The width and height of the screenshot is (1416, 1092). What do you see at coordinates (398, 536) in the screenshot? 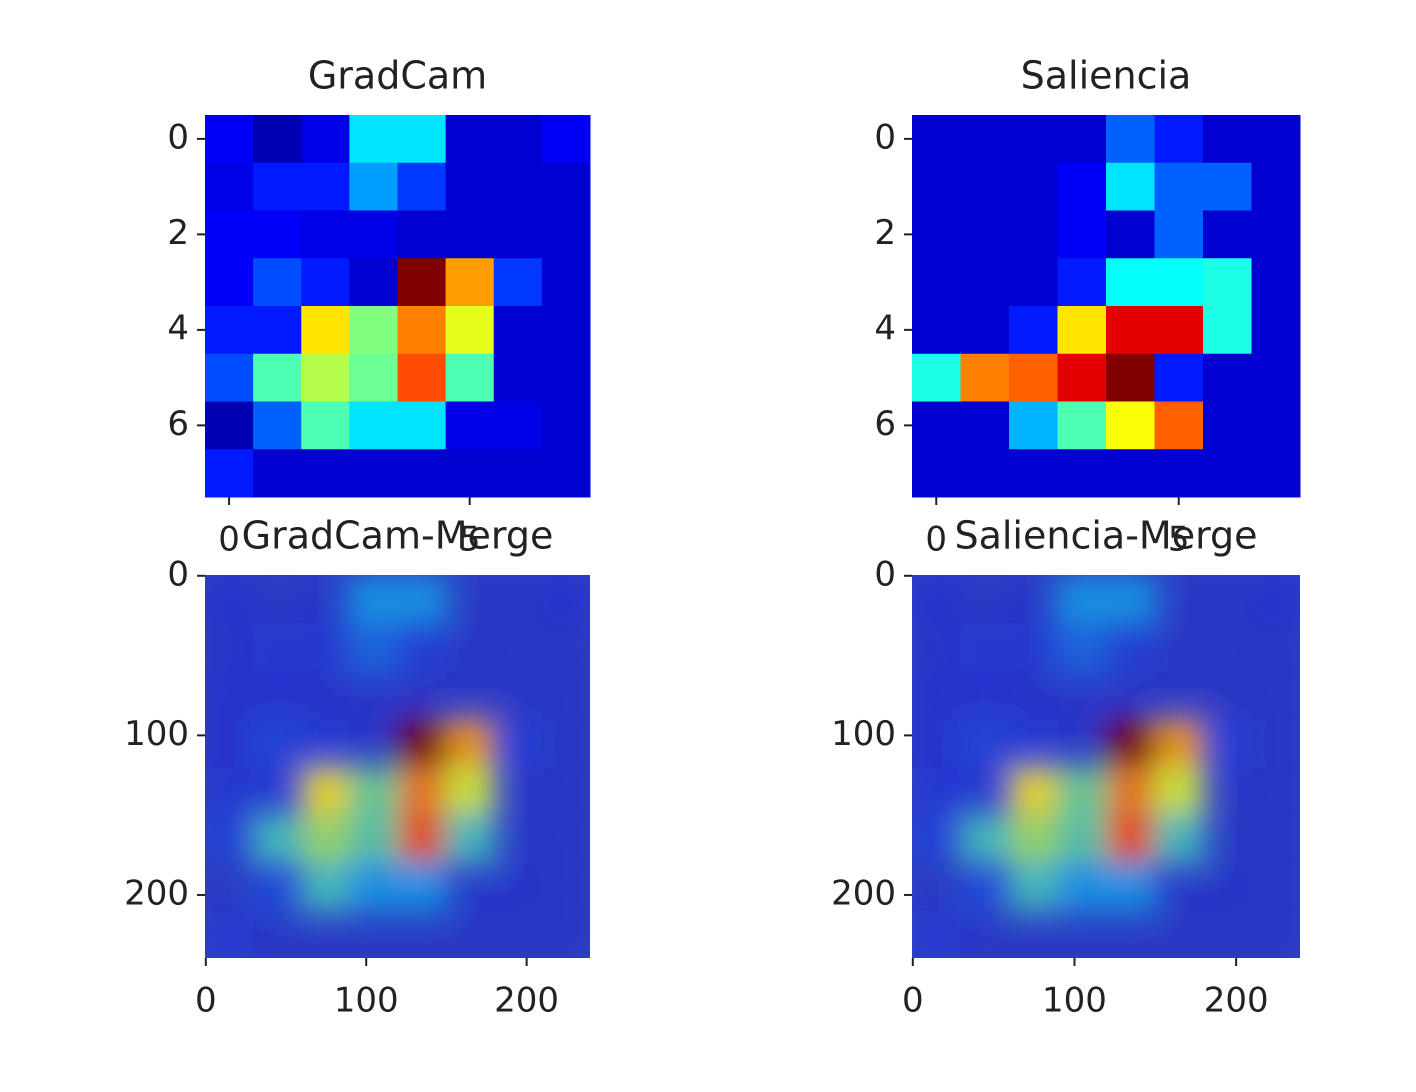
I see `subplot-title: GradCam-Merge` at bounding box center [398, 536].